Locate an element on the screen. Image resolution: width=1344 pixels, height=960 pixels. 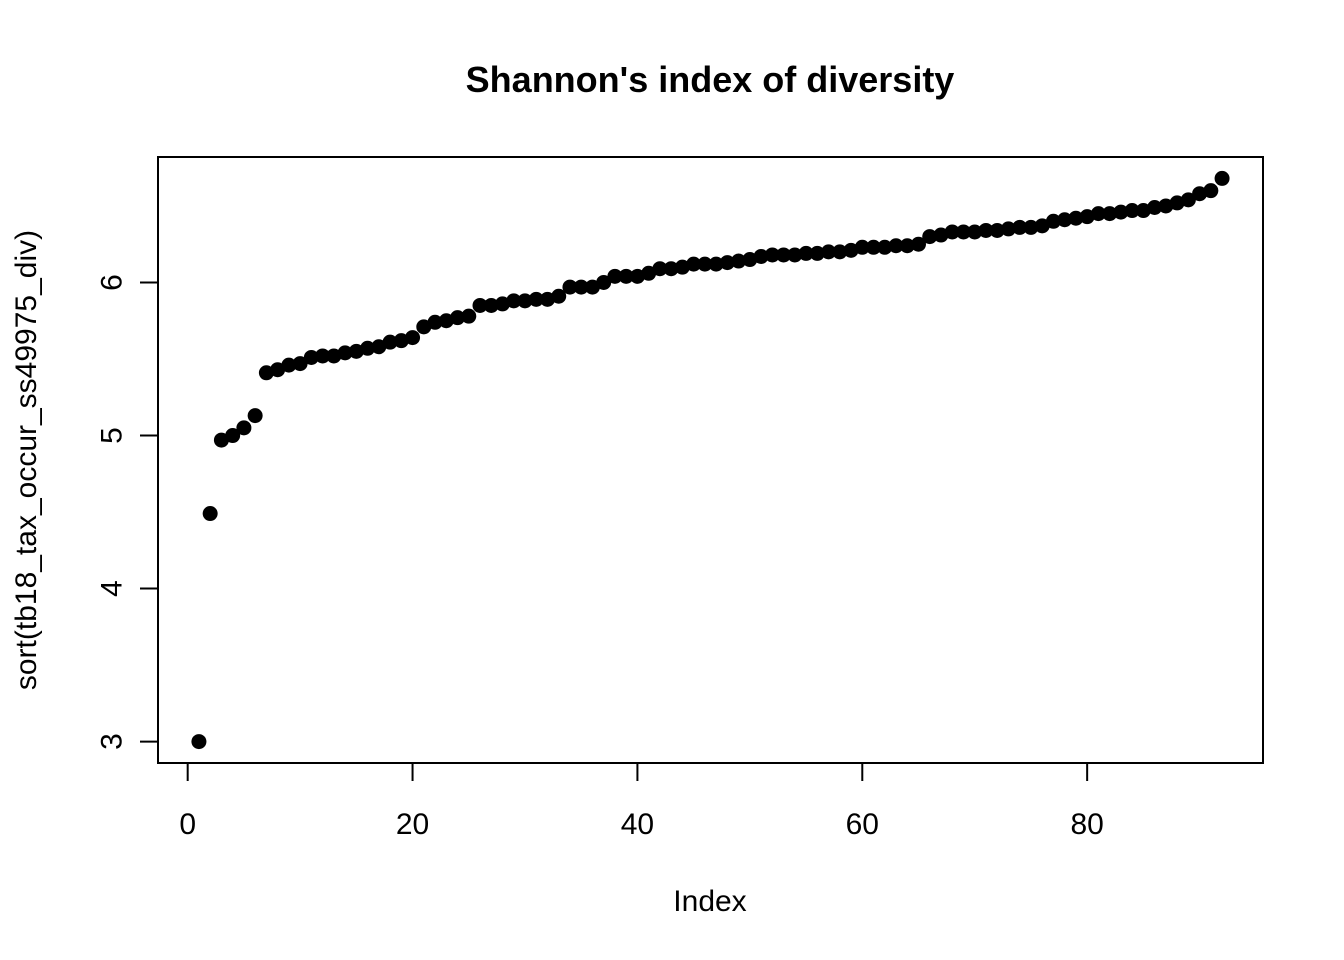
y-axis-label: sort(tb18_tax_occur_ss49975_div) is located at coordinates (26, 460).